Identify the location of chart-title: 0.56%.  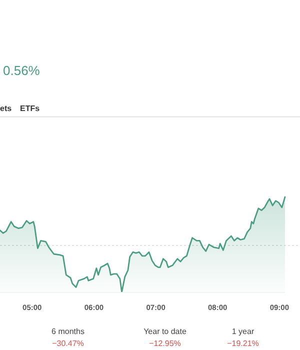
(21, 70).